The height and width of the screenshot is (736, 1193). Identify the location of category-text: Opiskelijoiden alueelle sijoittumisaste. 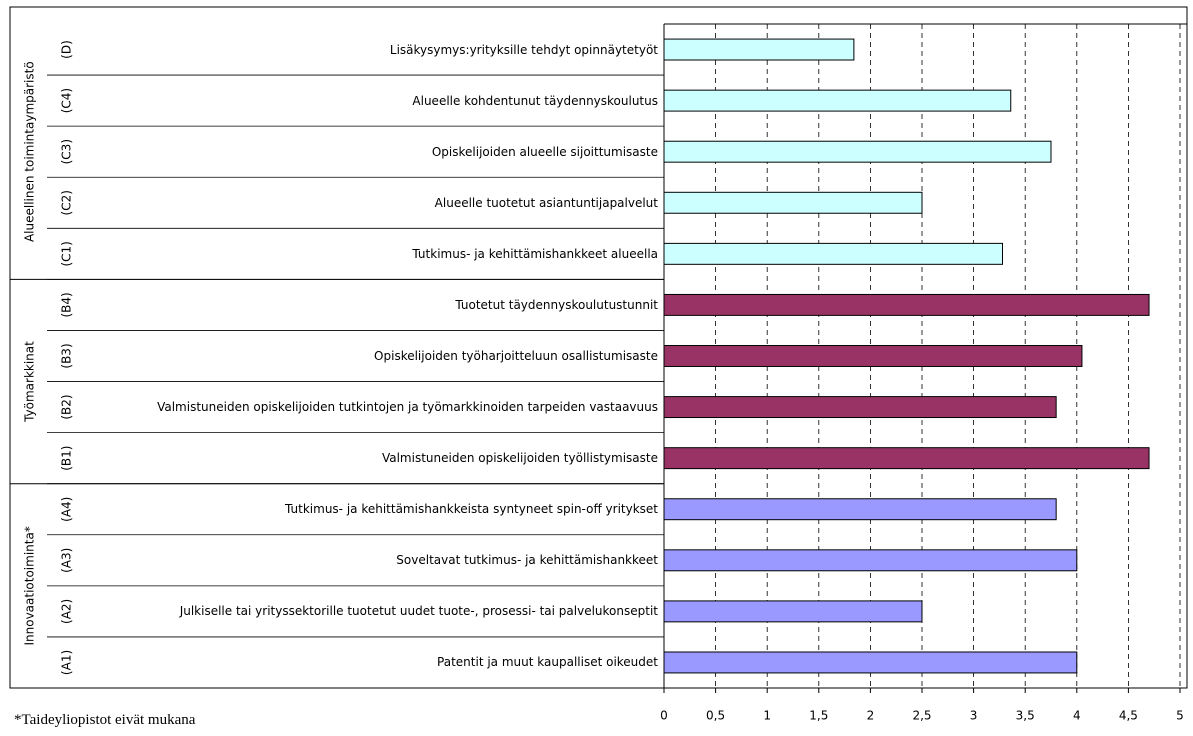
(544, 151).